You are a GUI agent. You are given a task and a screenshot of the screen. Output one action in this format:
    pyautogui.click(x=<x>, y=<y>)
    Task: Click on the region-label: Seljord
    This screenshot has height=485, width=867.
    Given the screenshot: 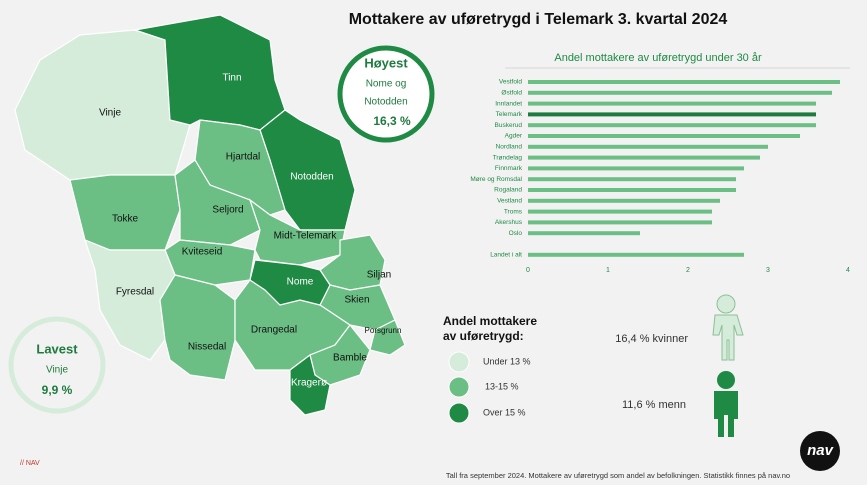 What is the action you would take?
    pyautogui.click(x=227, y=210)
    